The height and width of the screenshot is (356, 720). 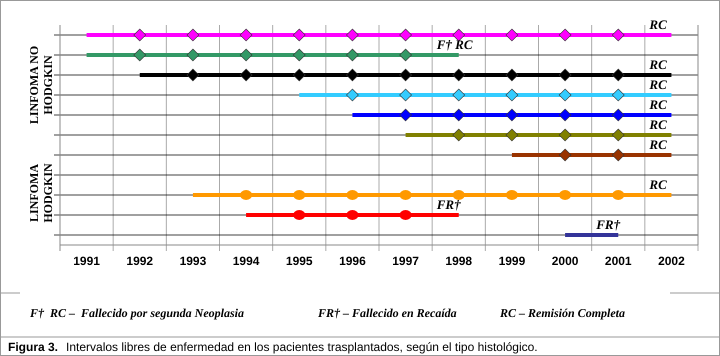 What do you see at coordinates (387, 313) in the screenshot?
I see `text: FR† – Fallecido en Recaída` at bounding box center [387, 313].